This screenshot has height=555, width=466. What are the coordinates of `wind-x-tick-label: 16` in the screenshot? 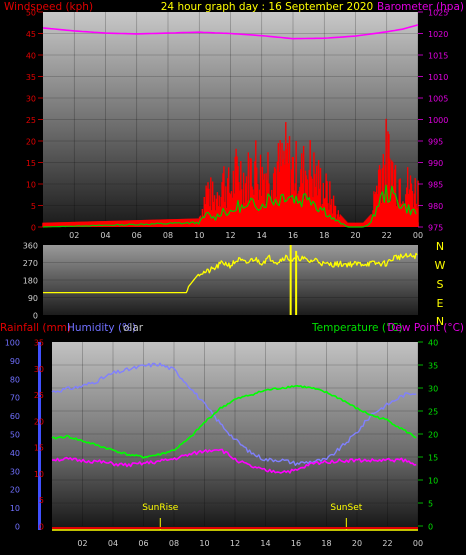 It's located at (293, 235).